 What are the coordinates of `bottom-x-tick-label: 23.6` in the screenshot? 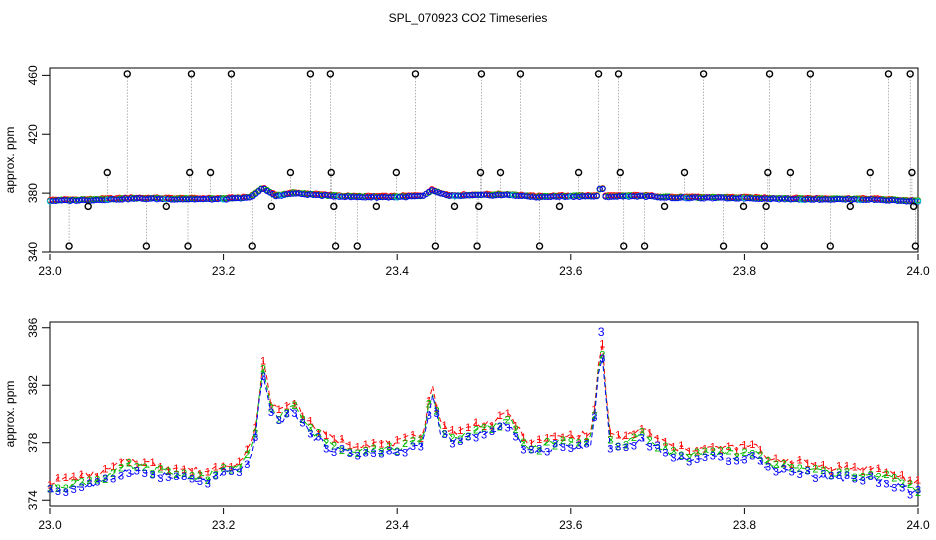 It's located at (571, 525).